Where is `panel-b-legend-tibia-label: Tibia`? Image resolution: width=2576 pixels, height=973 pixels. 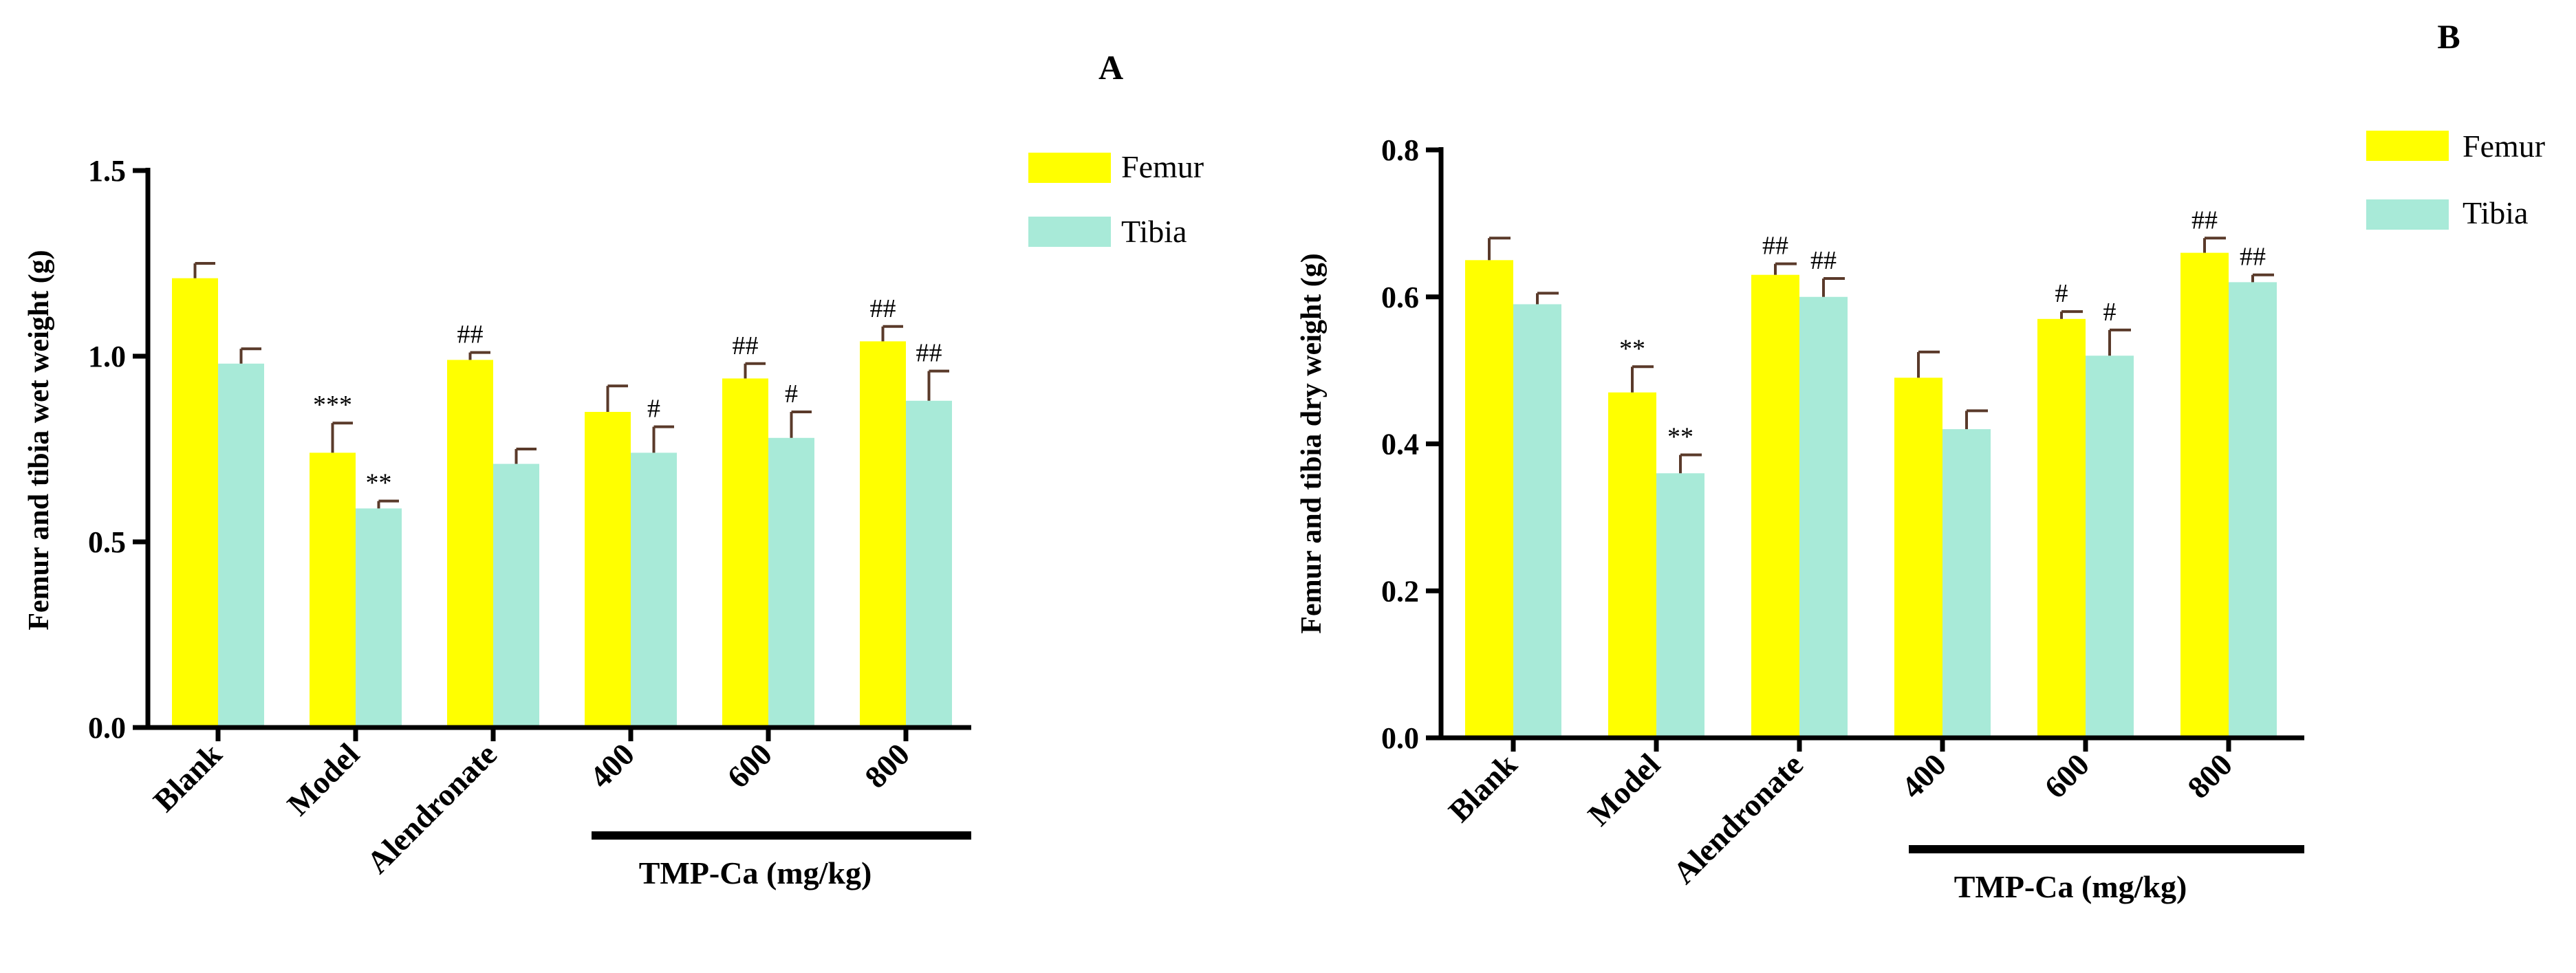 panel-b-legend-tibia-label: Tibia is located at coordinates (2495, 212).